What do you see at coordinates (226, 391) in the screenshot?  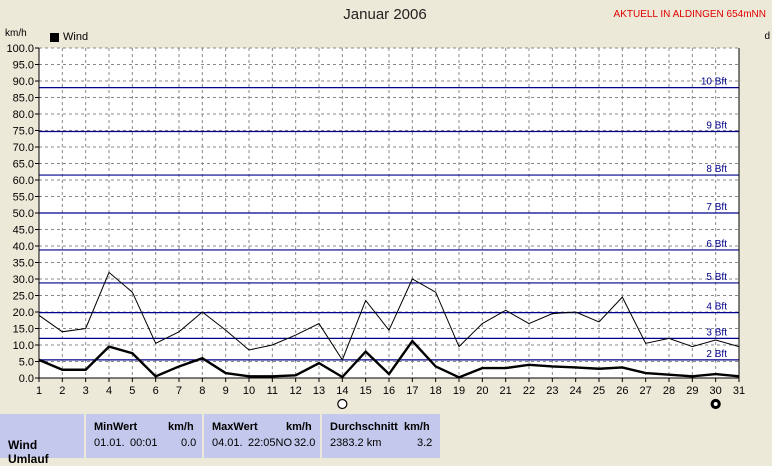 I see `x-tick-label-9: 9` at bounding box center [226, 391].